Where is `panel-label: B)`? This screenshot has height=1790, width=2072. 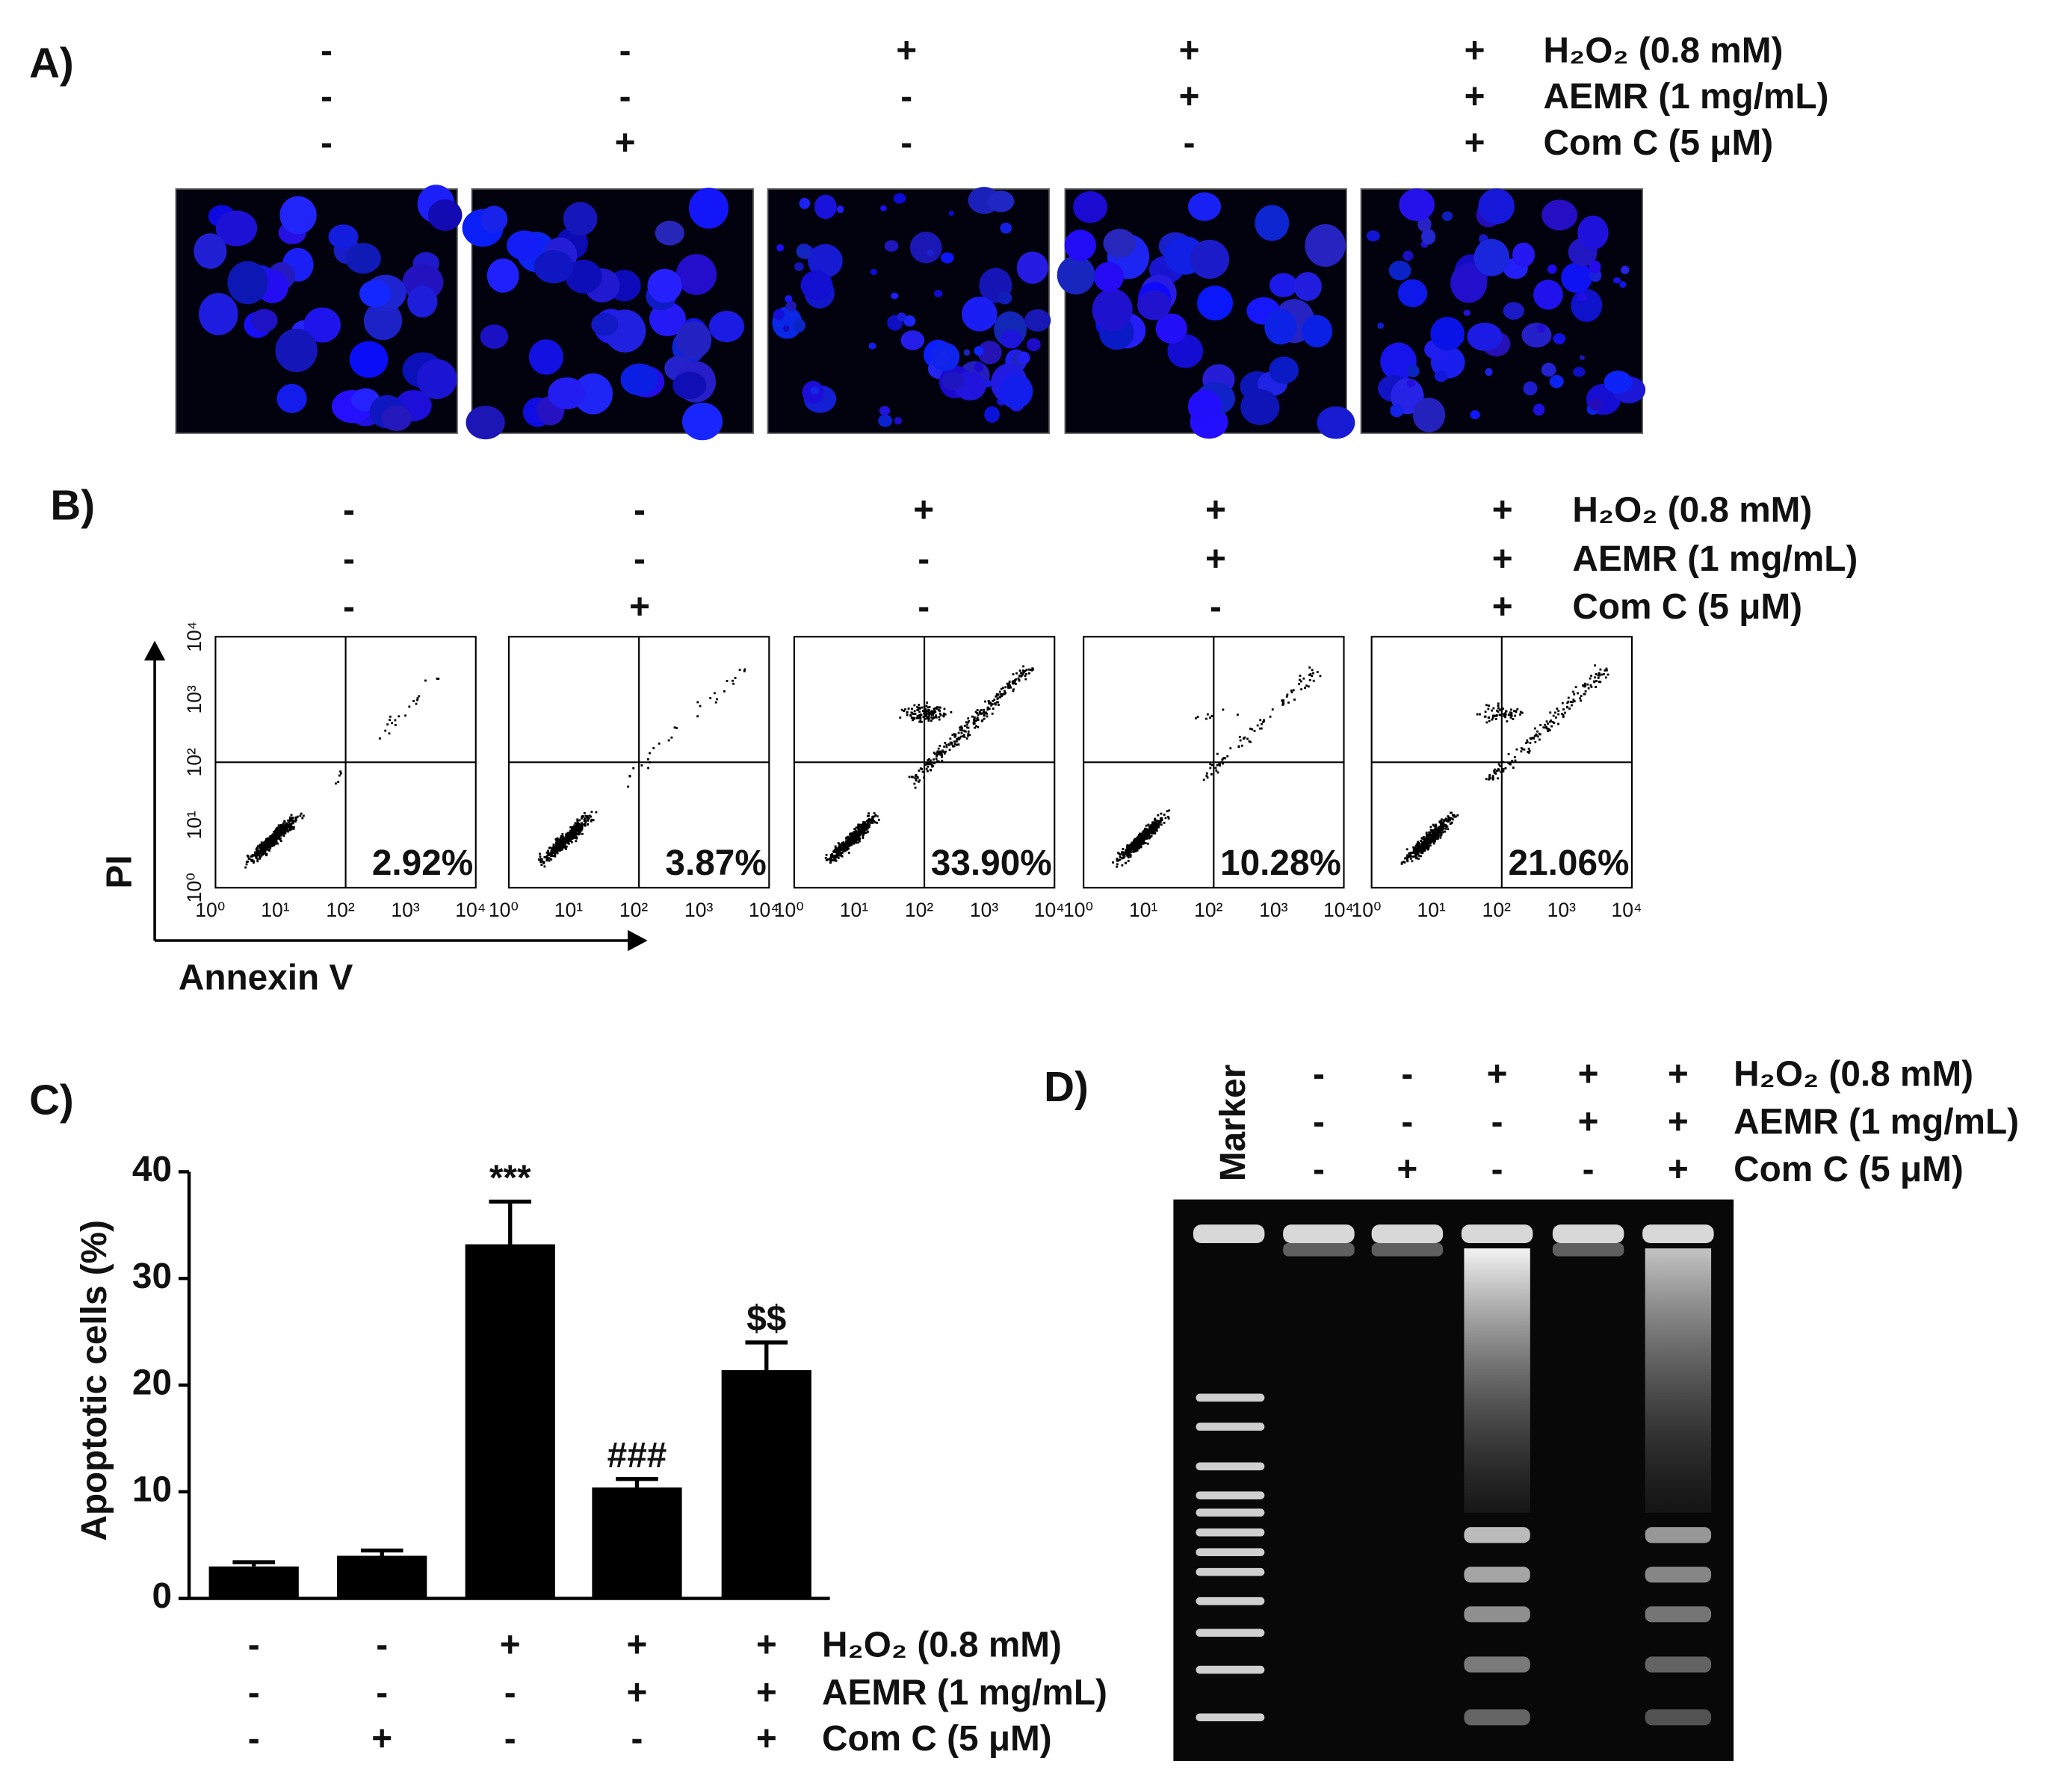 panel-label: B) is located at coordinates (72, 505).